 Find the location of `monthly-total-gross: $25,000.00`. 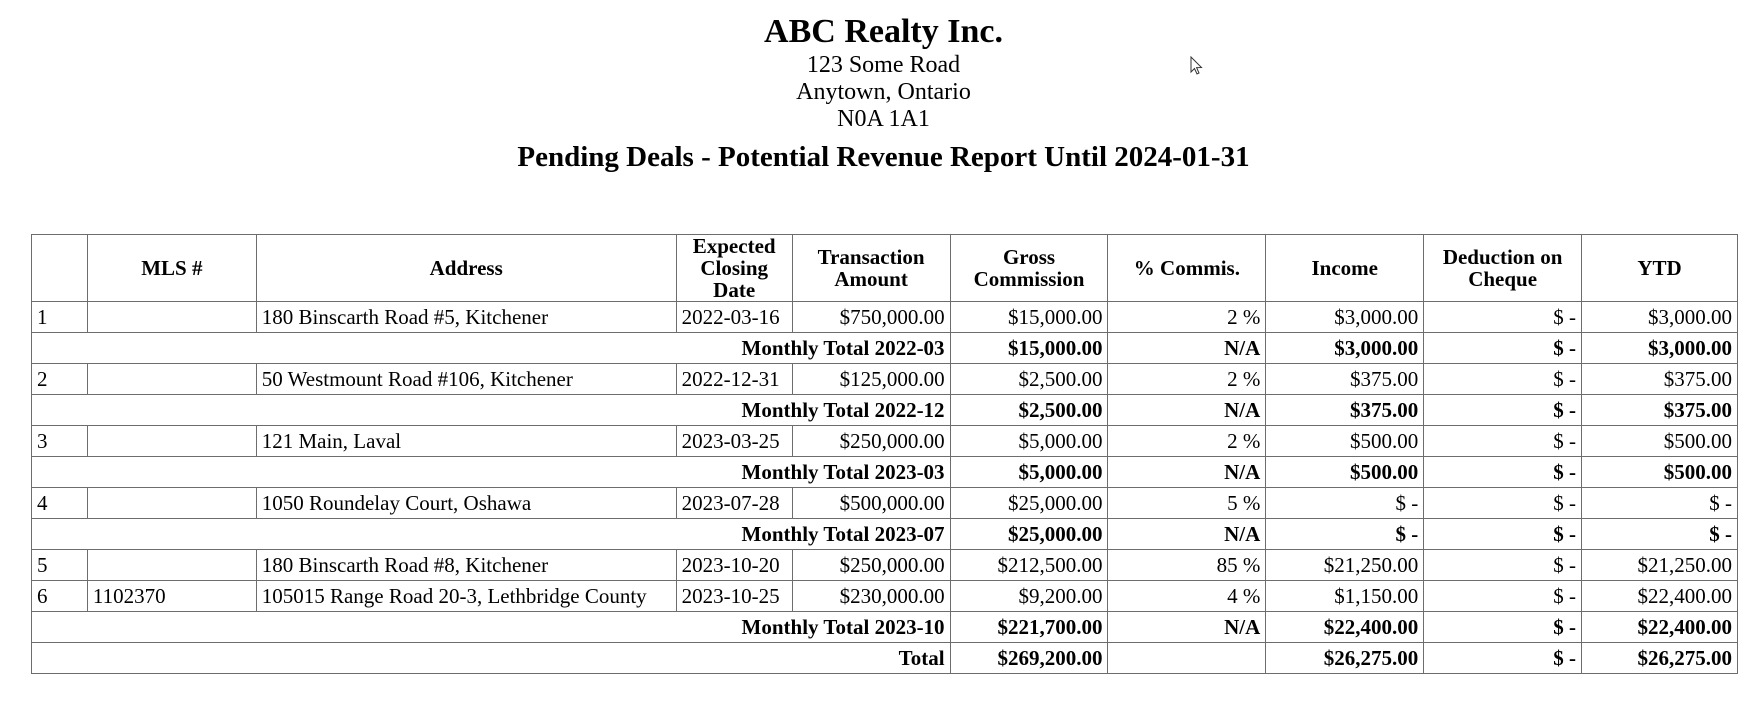

monthly-total-gross: $25,000.00 is located at coordinates (1029, 534).